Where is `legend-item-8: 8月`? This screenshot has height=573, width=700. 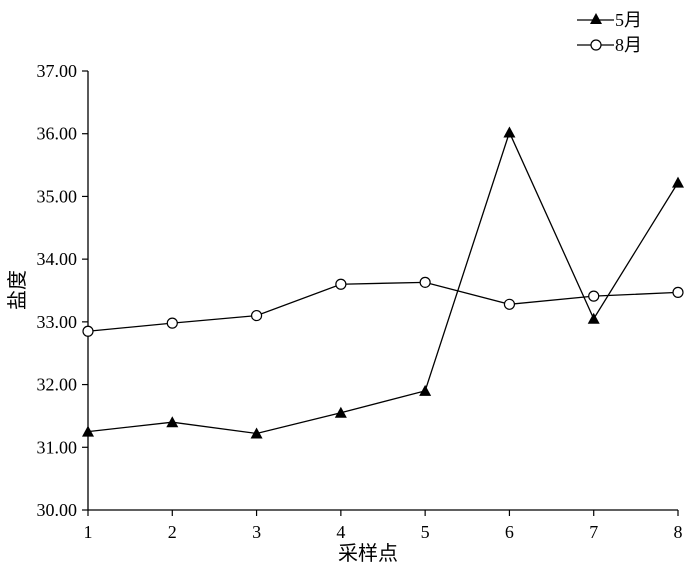 legend-item-8: 8月 is located at coordinates (609, 45).